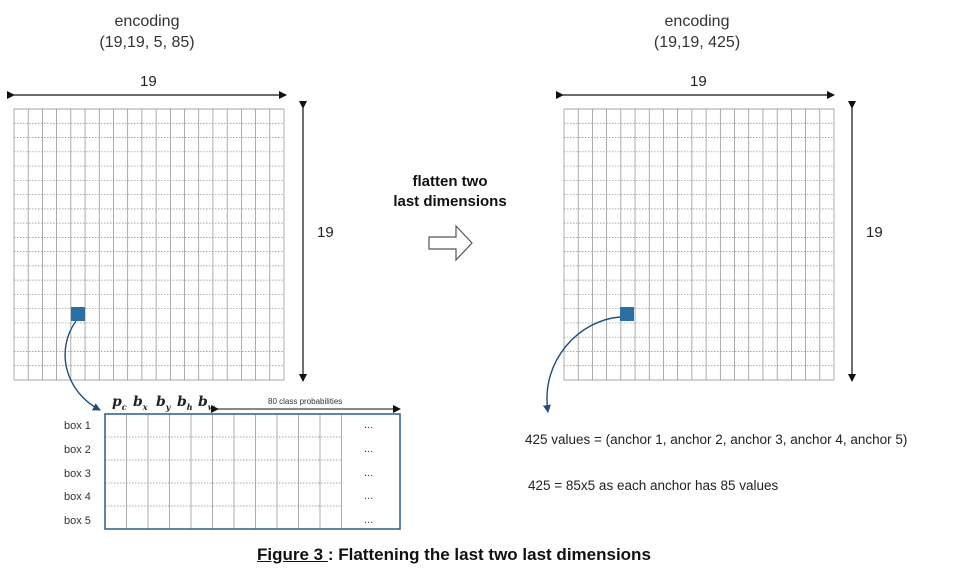 The image size is (954, 574). I want to click on detail-table-border, so click(252, 471).